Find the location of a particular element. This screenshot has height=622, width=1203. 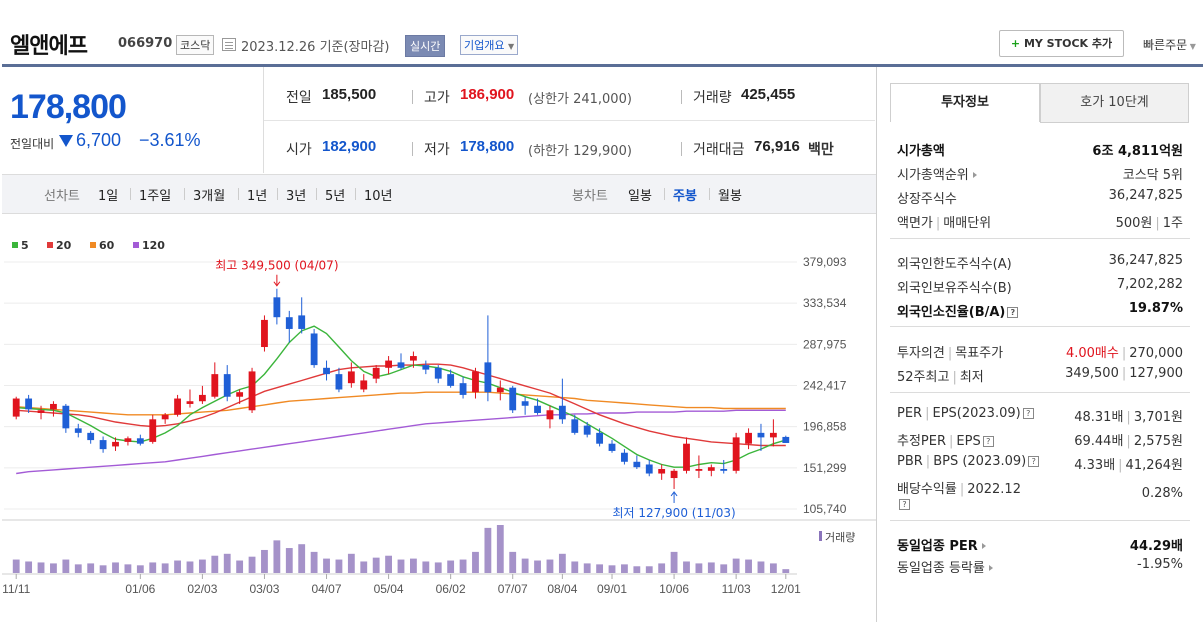

separator is located at coordinates (412, 149).